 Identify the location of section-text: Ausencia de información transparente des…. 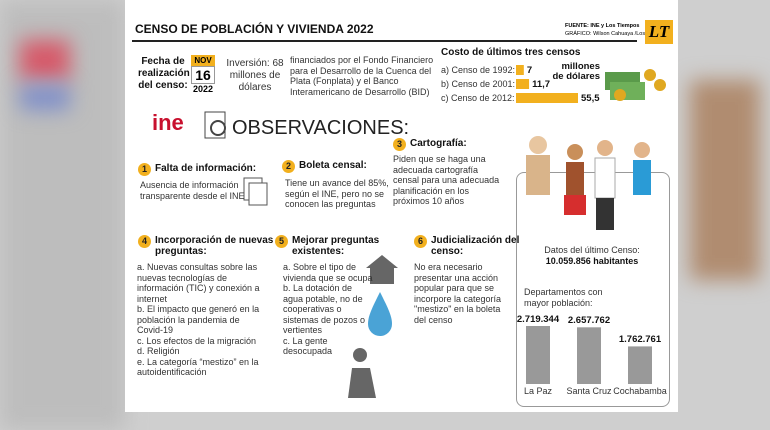
(192, 190).